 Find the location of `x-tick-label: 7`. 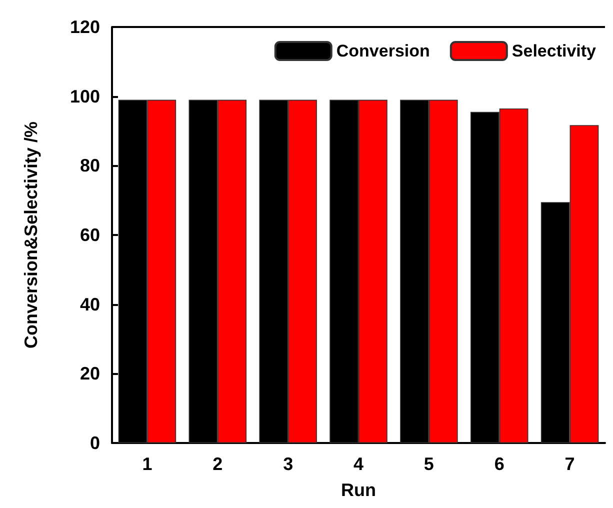

x-tick-label: 7 is located at coordinates (569, 464).